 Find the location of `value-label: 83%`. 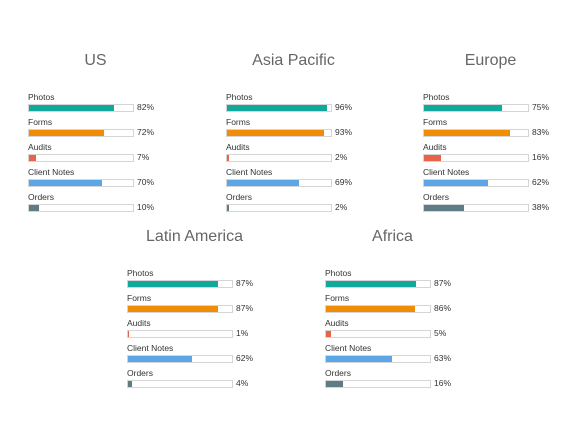

value-label: 83% is located at coordinates (541, 132).